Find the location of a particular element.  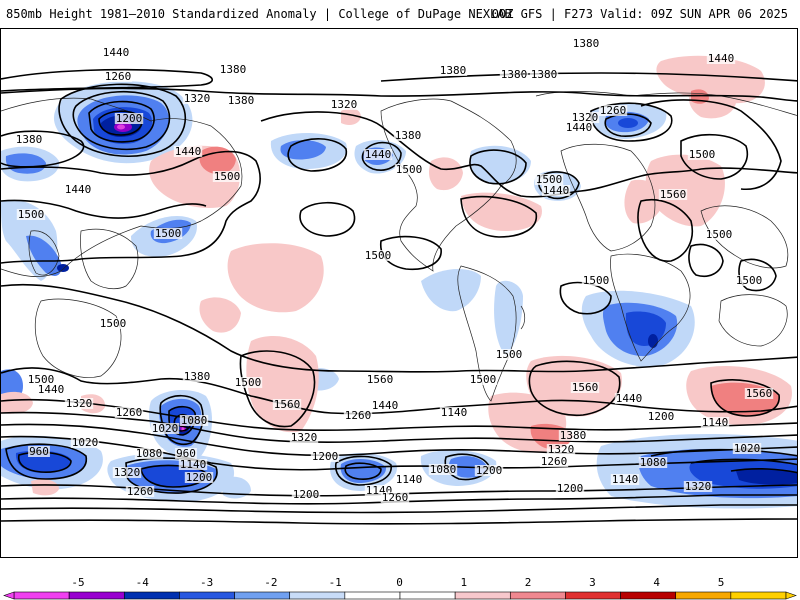

legend-end-arrow is located at coordinates (791, 595).